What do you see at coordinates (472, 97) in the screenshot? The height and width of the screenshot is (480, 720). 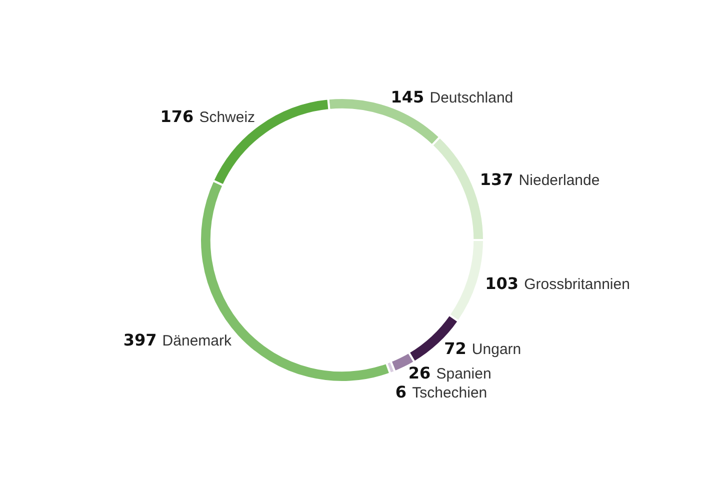 I see `slice-label: Deutschland` at bounding box center [472, 97].